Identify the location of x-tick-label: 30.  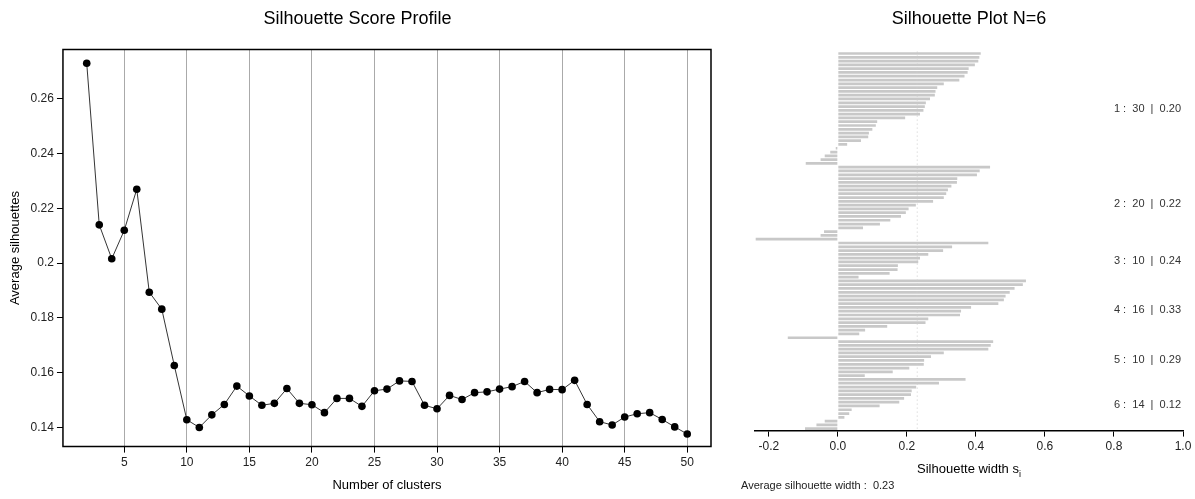
(437, 462).